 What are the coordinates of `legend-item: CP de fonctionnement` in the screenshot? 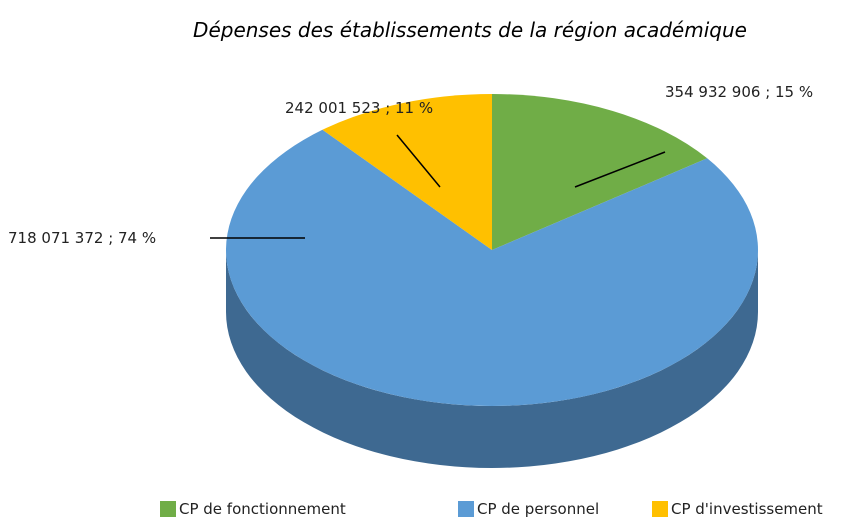 It's located at (253, 509).